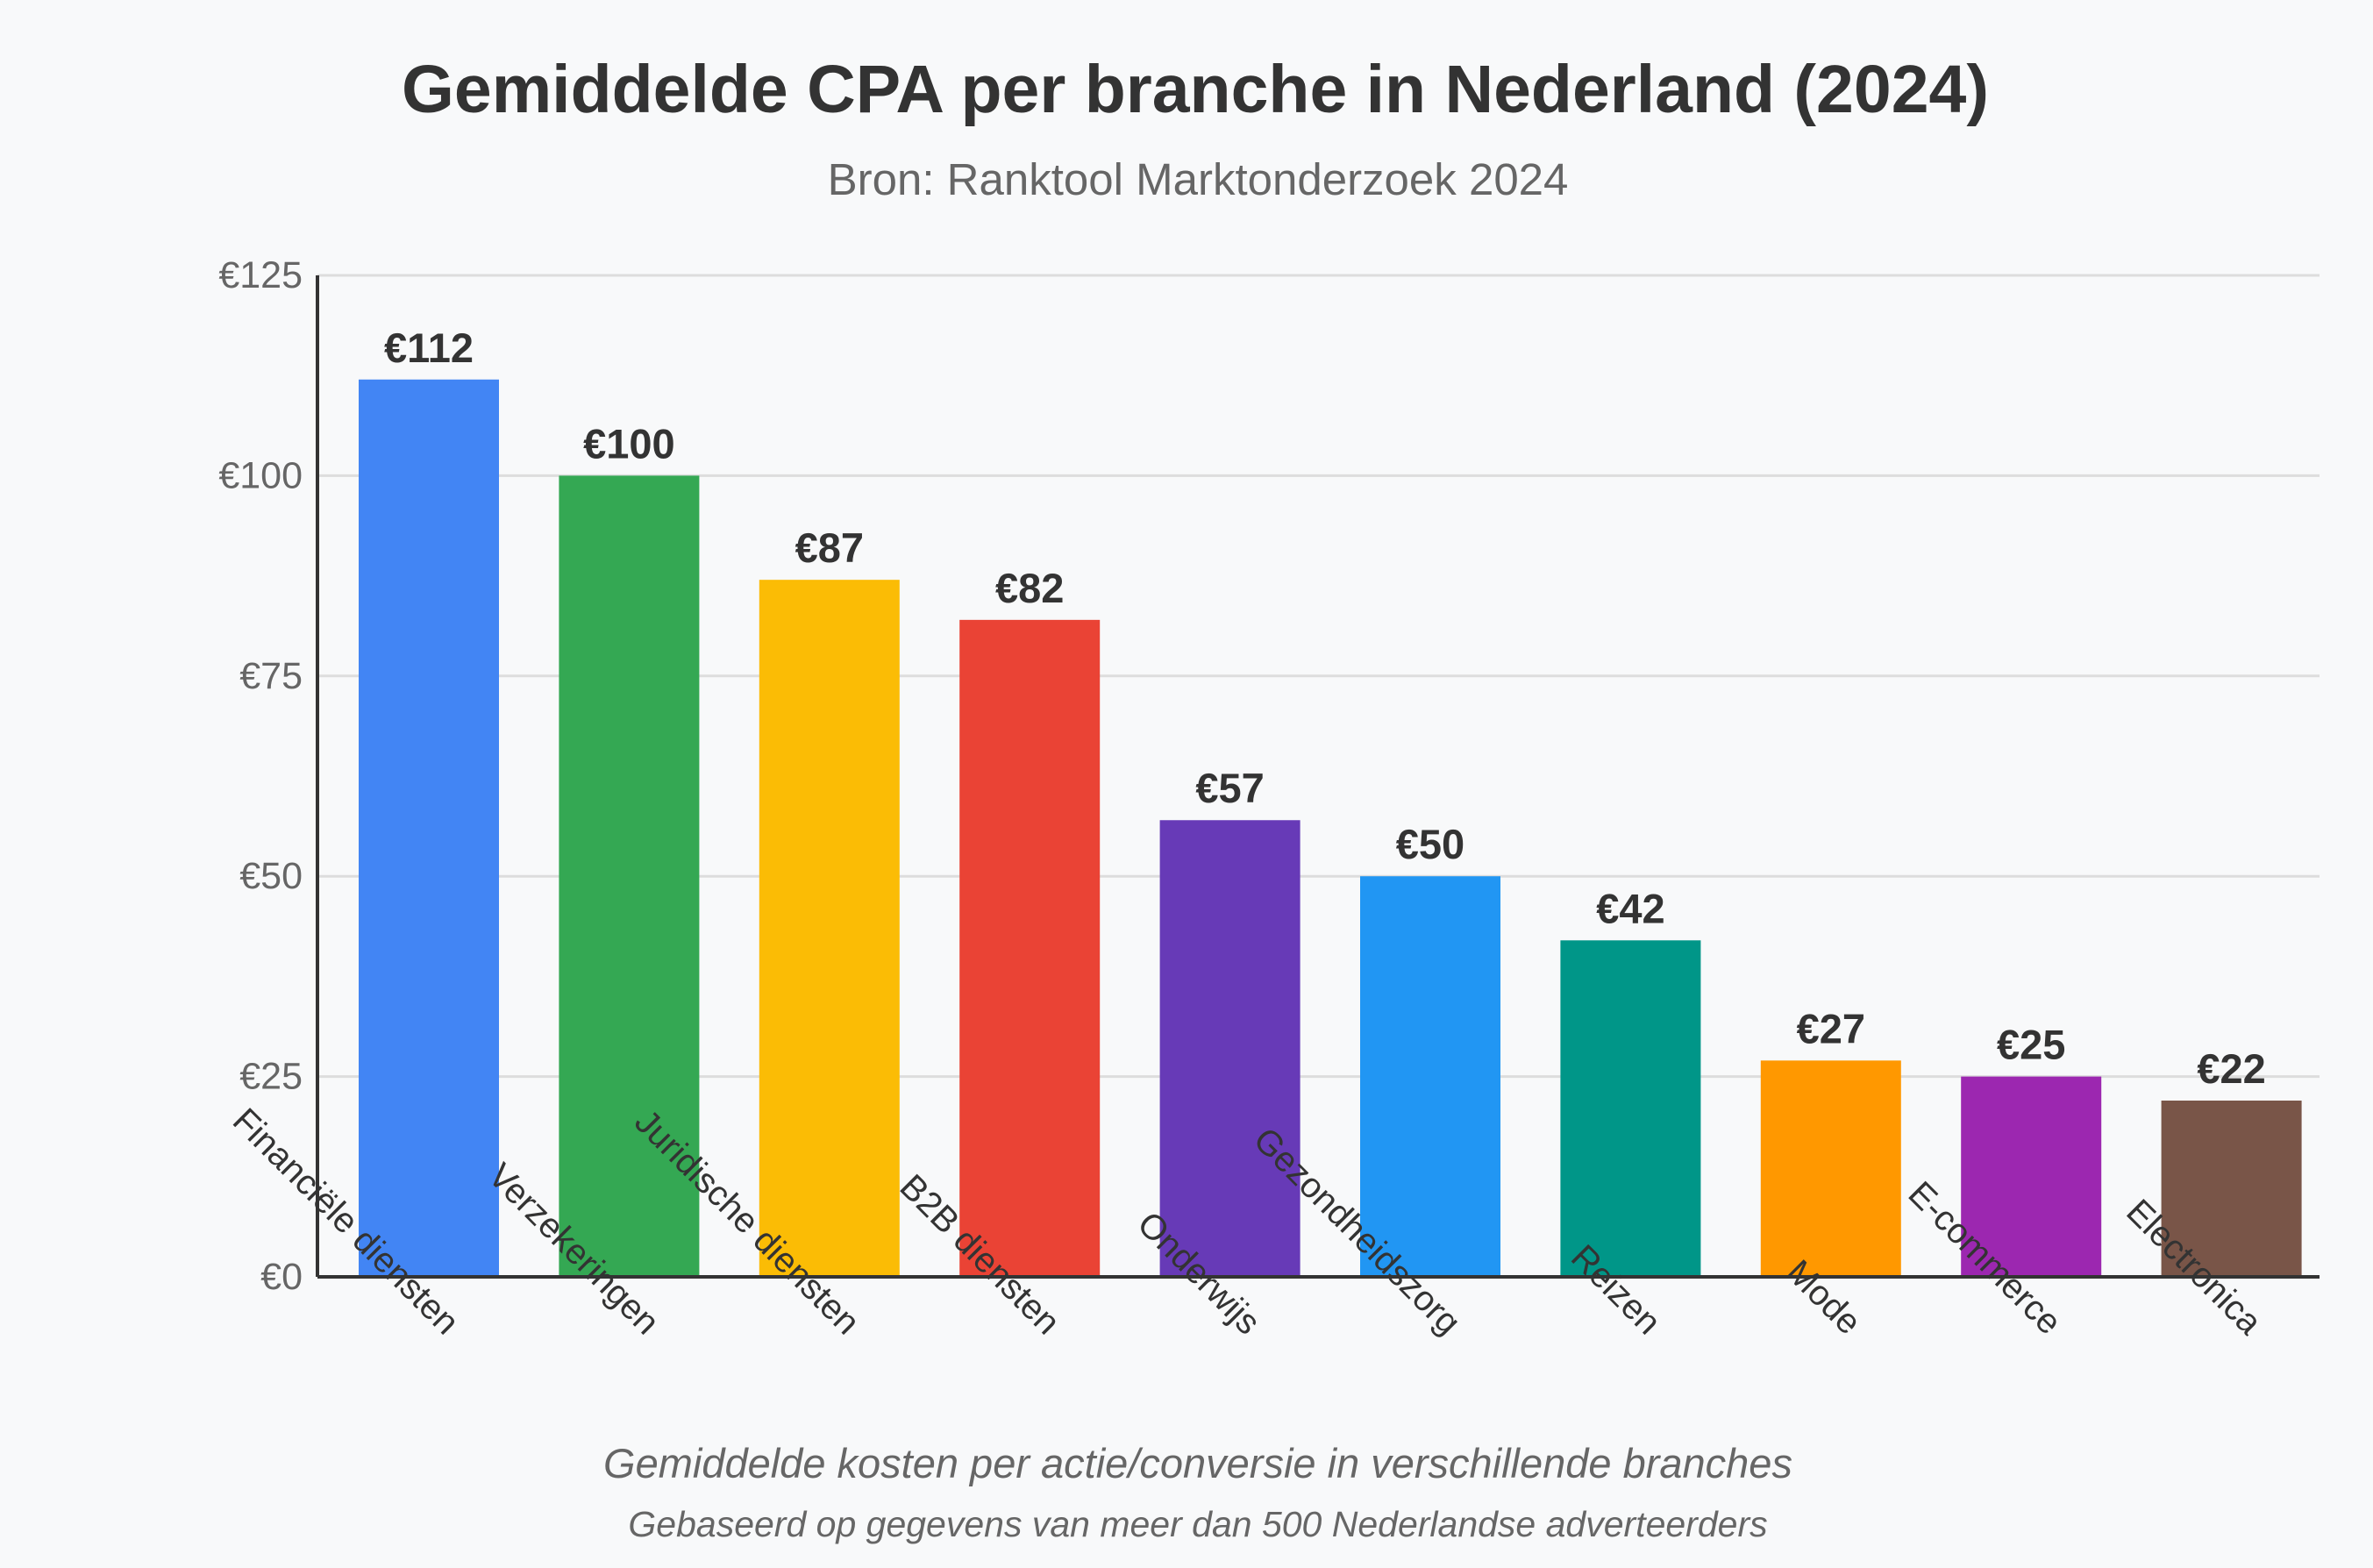 The image size is (2373, 1568). I want to click on bar-value-label: €50, so click(1430, 844).